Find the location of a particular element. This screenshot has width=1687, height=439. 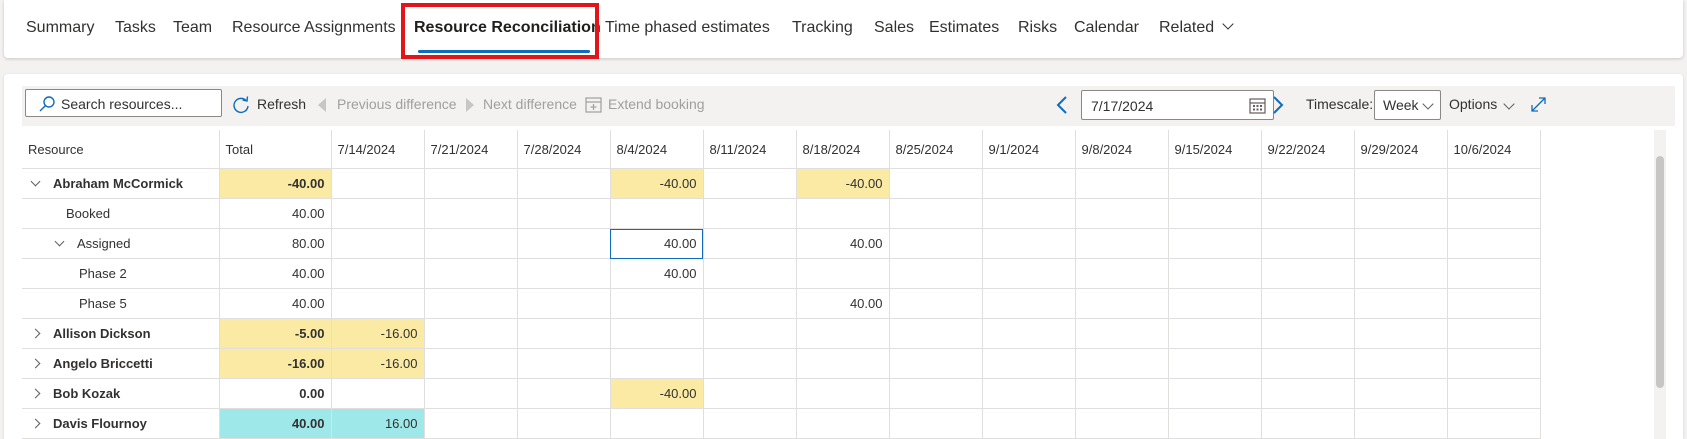

resource-cell: Booked is located at coordinates (121, 213).